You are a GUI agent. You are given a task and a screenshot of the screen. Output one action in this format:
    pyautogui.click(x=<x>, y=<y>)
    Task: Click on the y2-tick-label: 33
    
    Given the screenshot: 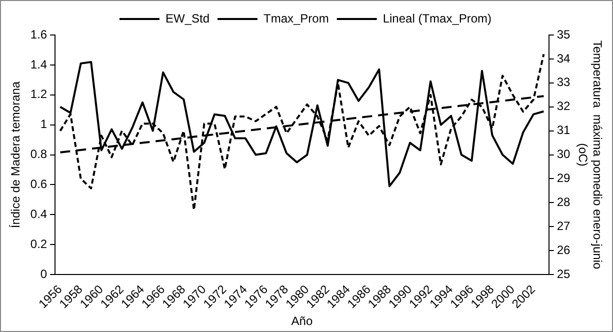 What is the action you would take?
    pyautogui.click(x=563, y=82)
    